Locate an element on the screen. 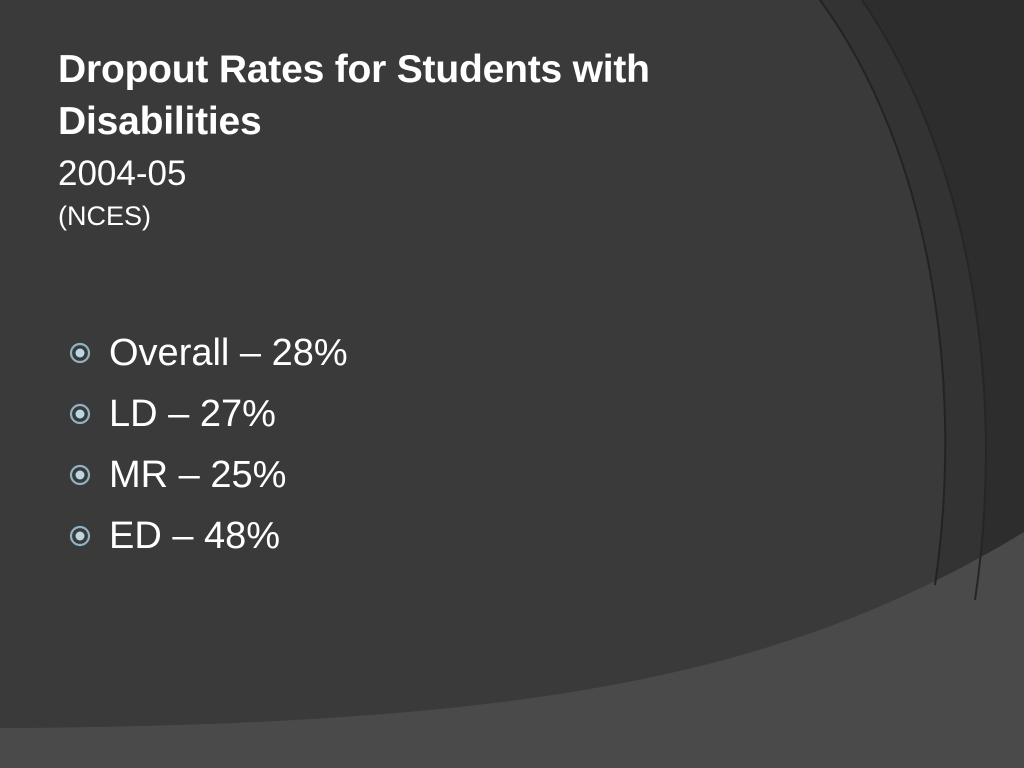  bullet-text: ED – 48% is located at coordinates (195, 535).